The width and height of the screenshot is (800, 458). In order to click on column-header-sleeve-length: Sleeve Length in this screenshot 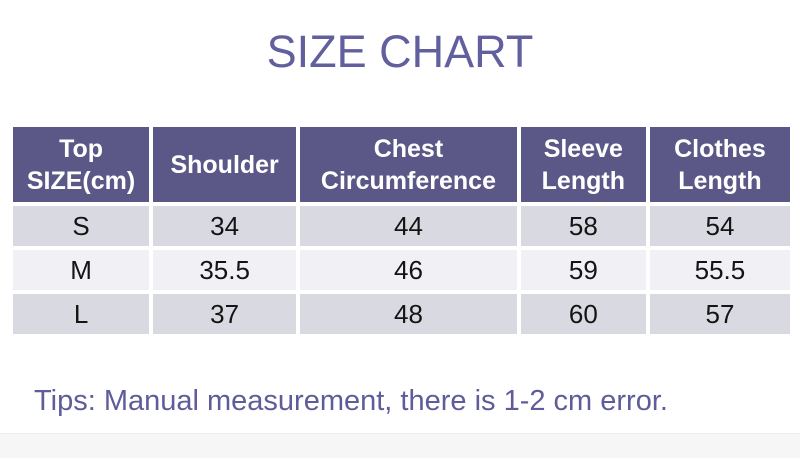, I will do `click(583, 164)`.